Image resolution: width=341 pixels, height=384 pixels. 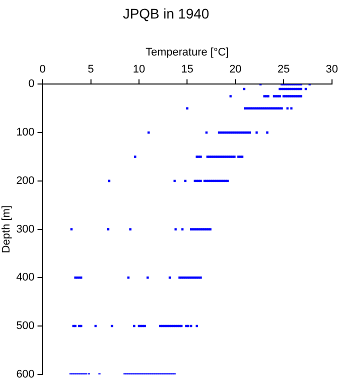 What do you see at coordinates (25, 278) in the screenshot?
I see `y-tick-label: 400` at bounding box center [25, 278].